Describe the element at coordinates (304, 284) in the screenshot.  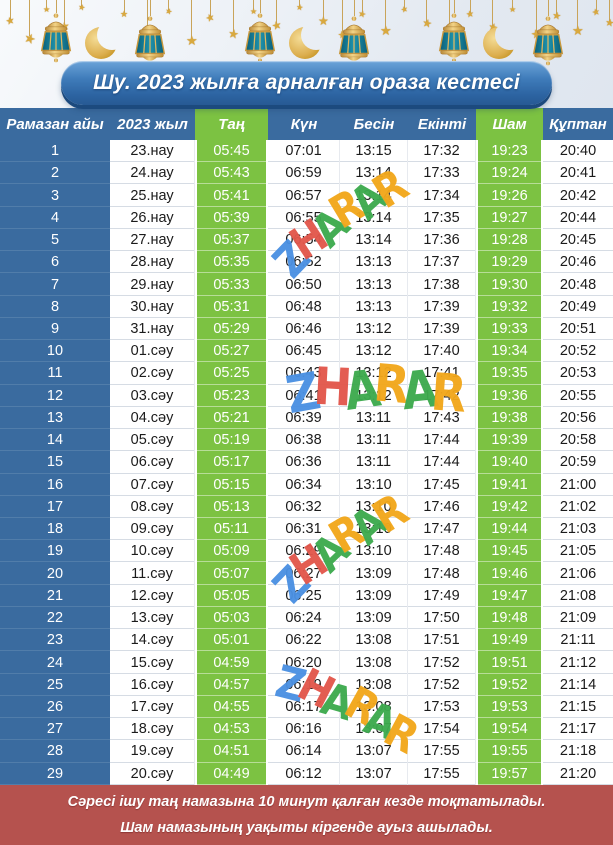
I see `time-cell: 06:50` at that location.